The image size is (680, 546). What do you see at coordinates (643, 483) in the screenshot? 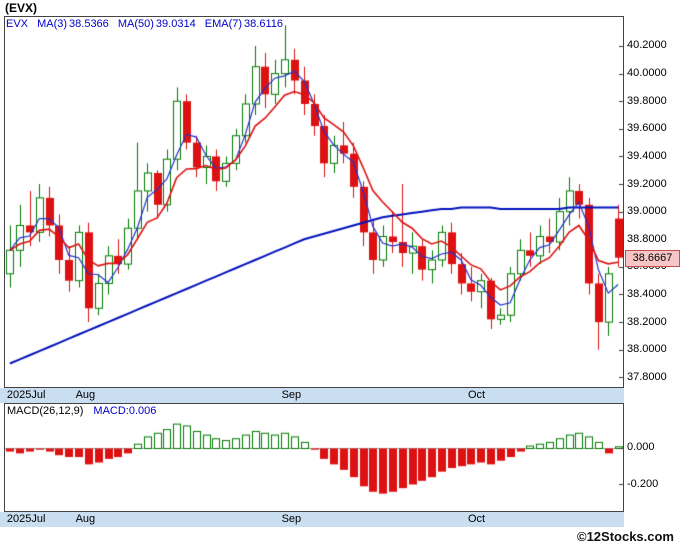
I see `macd-tick-label: -0.200` at bounding box center [643, 483].